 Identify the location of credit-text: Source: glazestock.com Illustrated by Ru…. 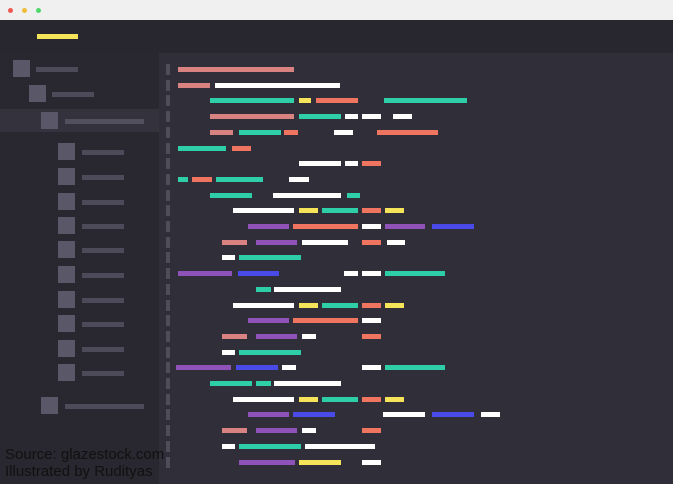
(84, 463).